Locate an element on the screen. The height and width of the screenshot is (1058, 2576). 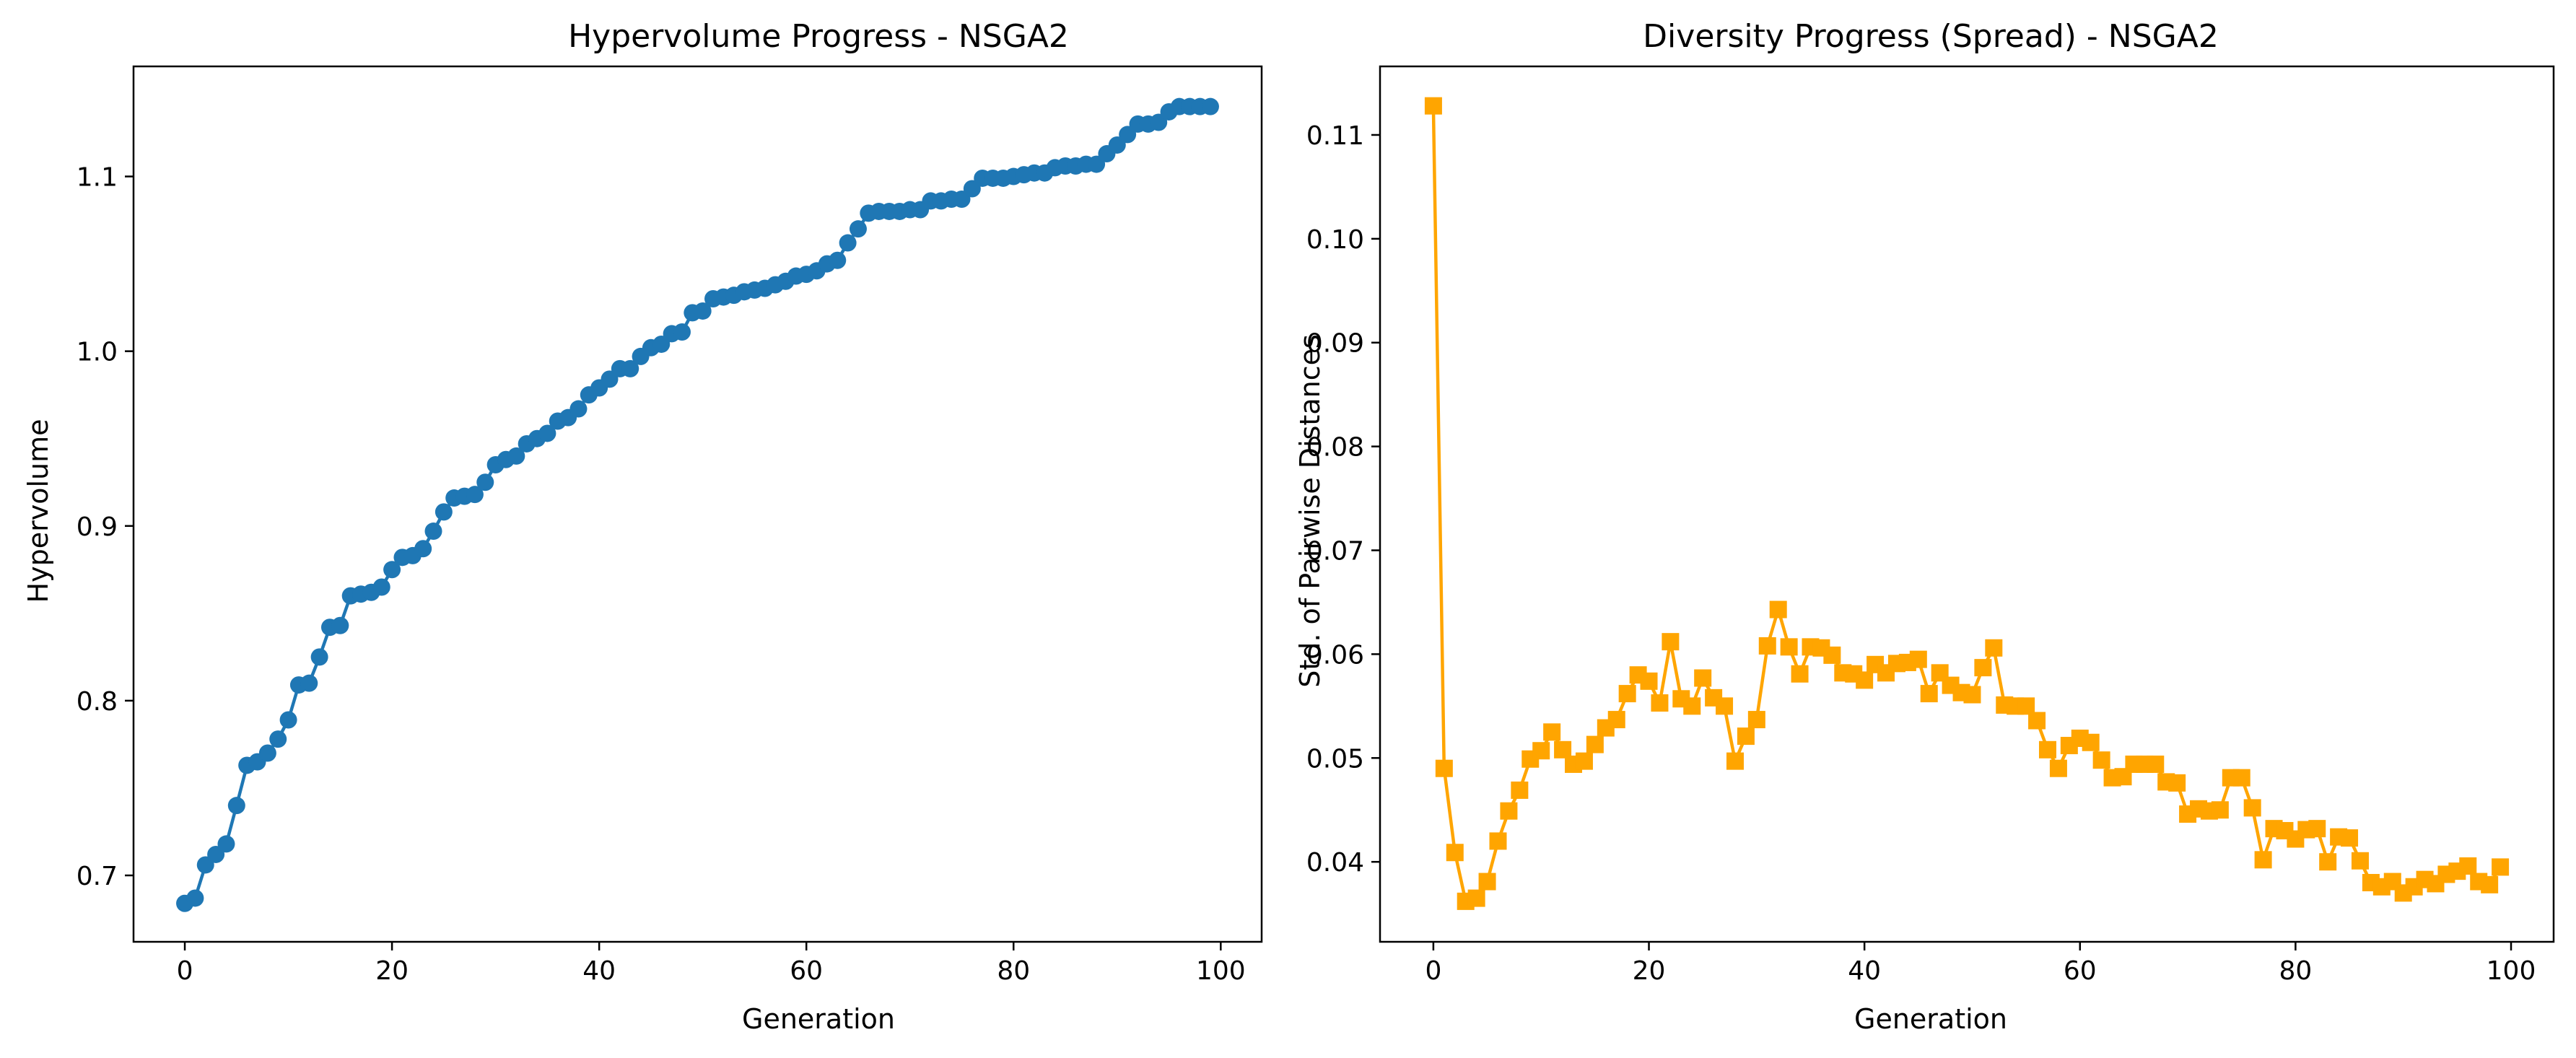
hypervolume-y-axis-label: Hypervolume is located at coordinates (38, 511).